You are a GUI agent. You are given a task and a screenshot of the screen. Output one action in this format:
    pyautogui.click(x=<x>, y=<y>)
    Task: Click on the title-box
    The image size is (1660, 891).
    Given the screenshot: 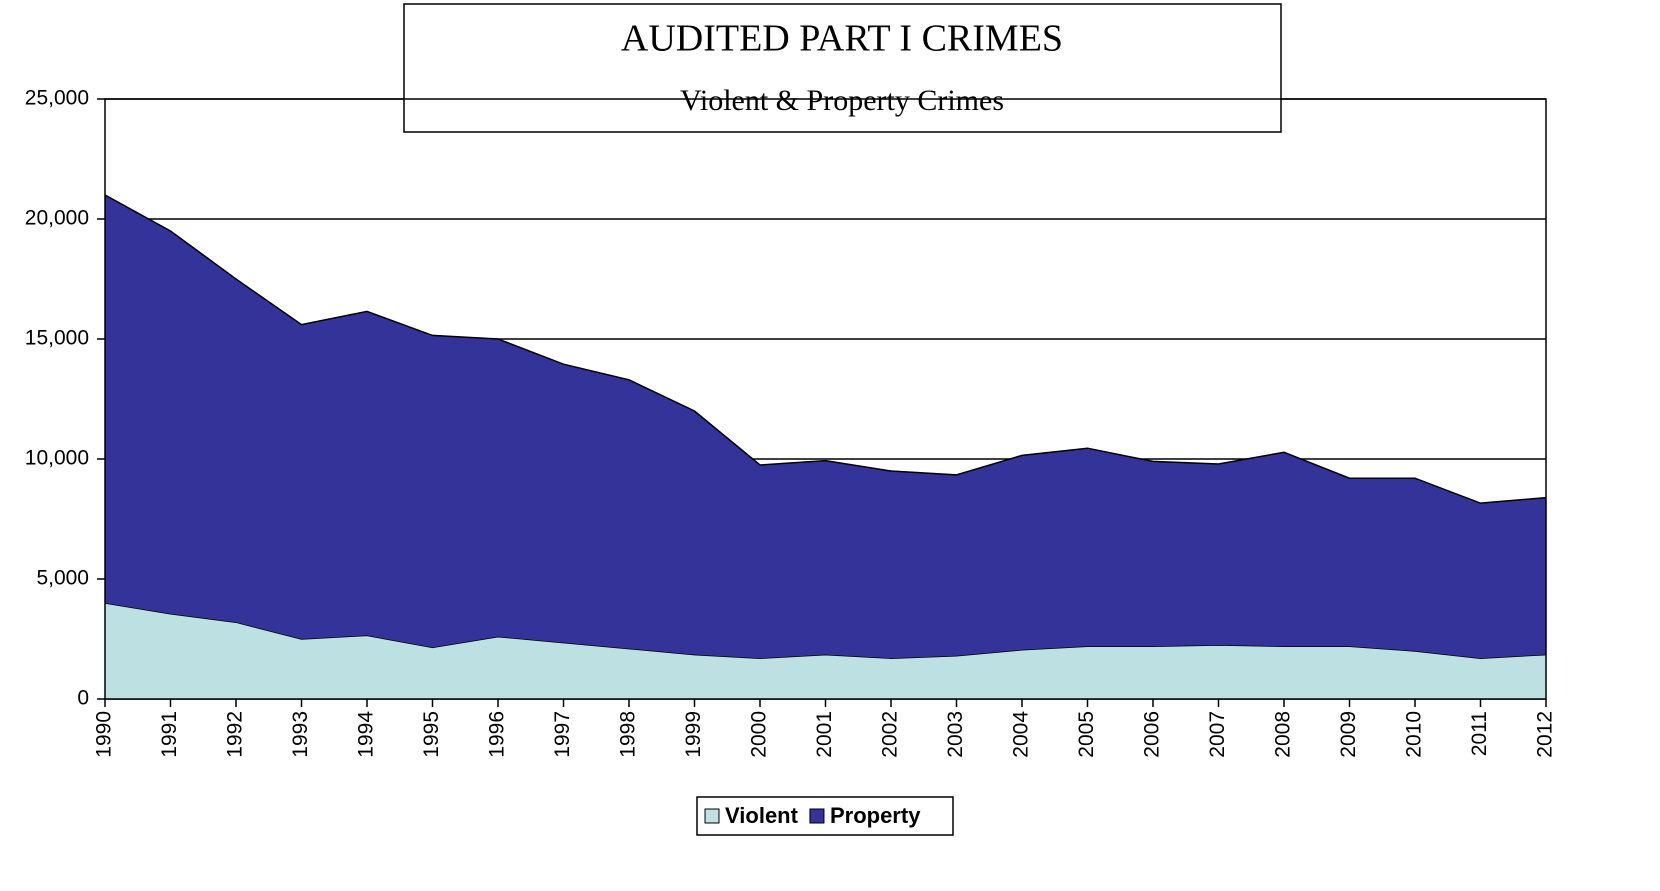 What is the action you would take?
    pyautogui.click(x=842, y=68)
    